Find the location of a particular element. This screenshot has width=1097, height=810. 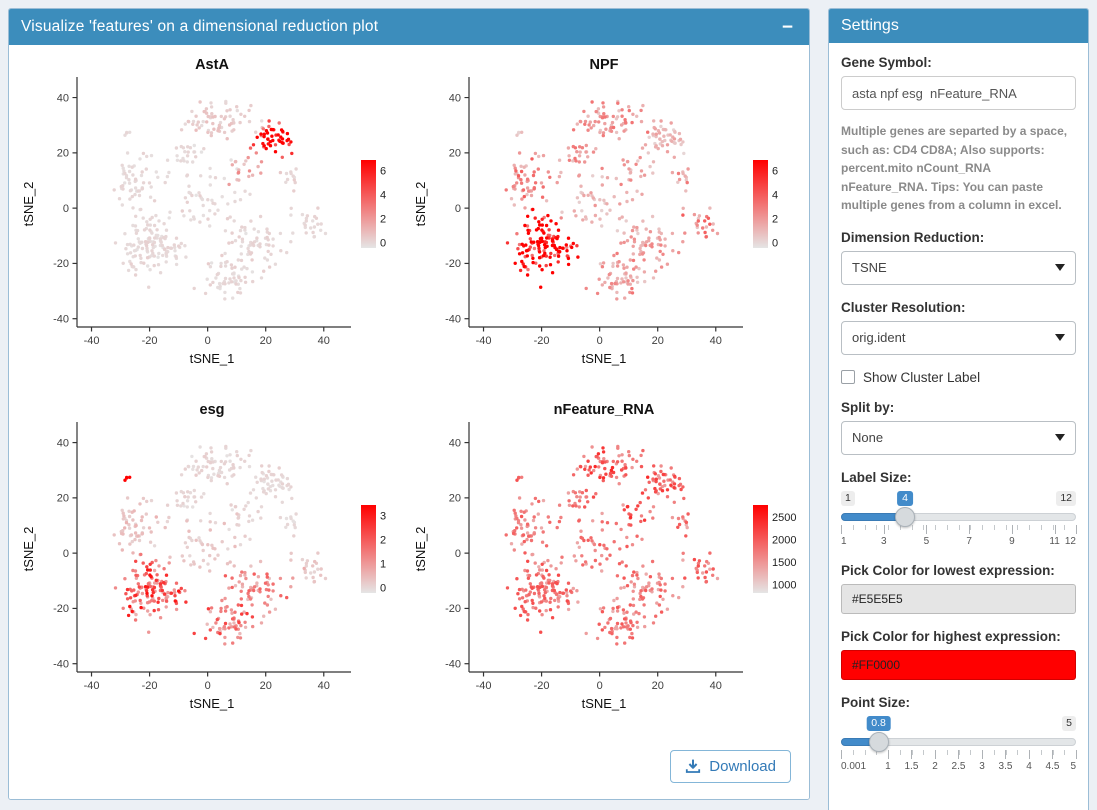

settings-header: Settings is located at coordinates (958, 26).